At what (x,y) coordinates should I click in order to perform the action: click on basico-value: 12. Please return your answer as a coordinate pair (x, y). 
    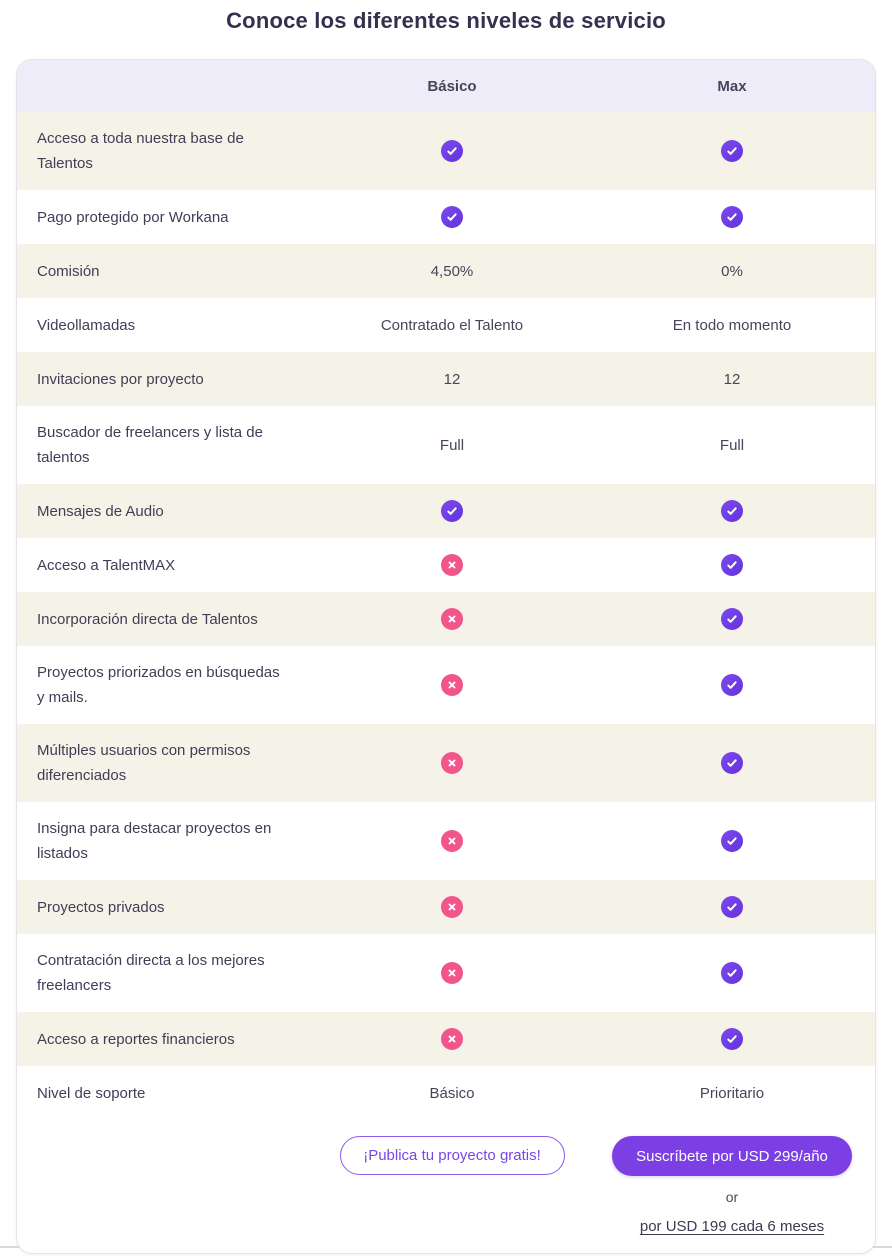
    Looking at the image, I should click on (452, 379).